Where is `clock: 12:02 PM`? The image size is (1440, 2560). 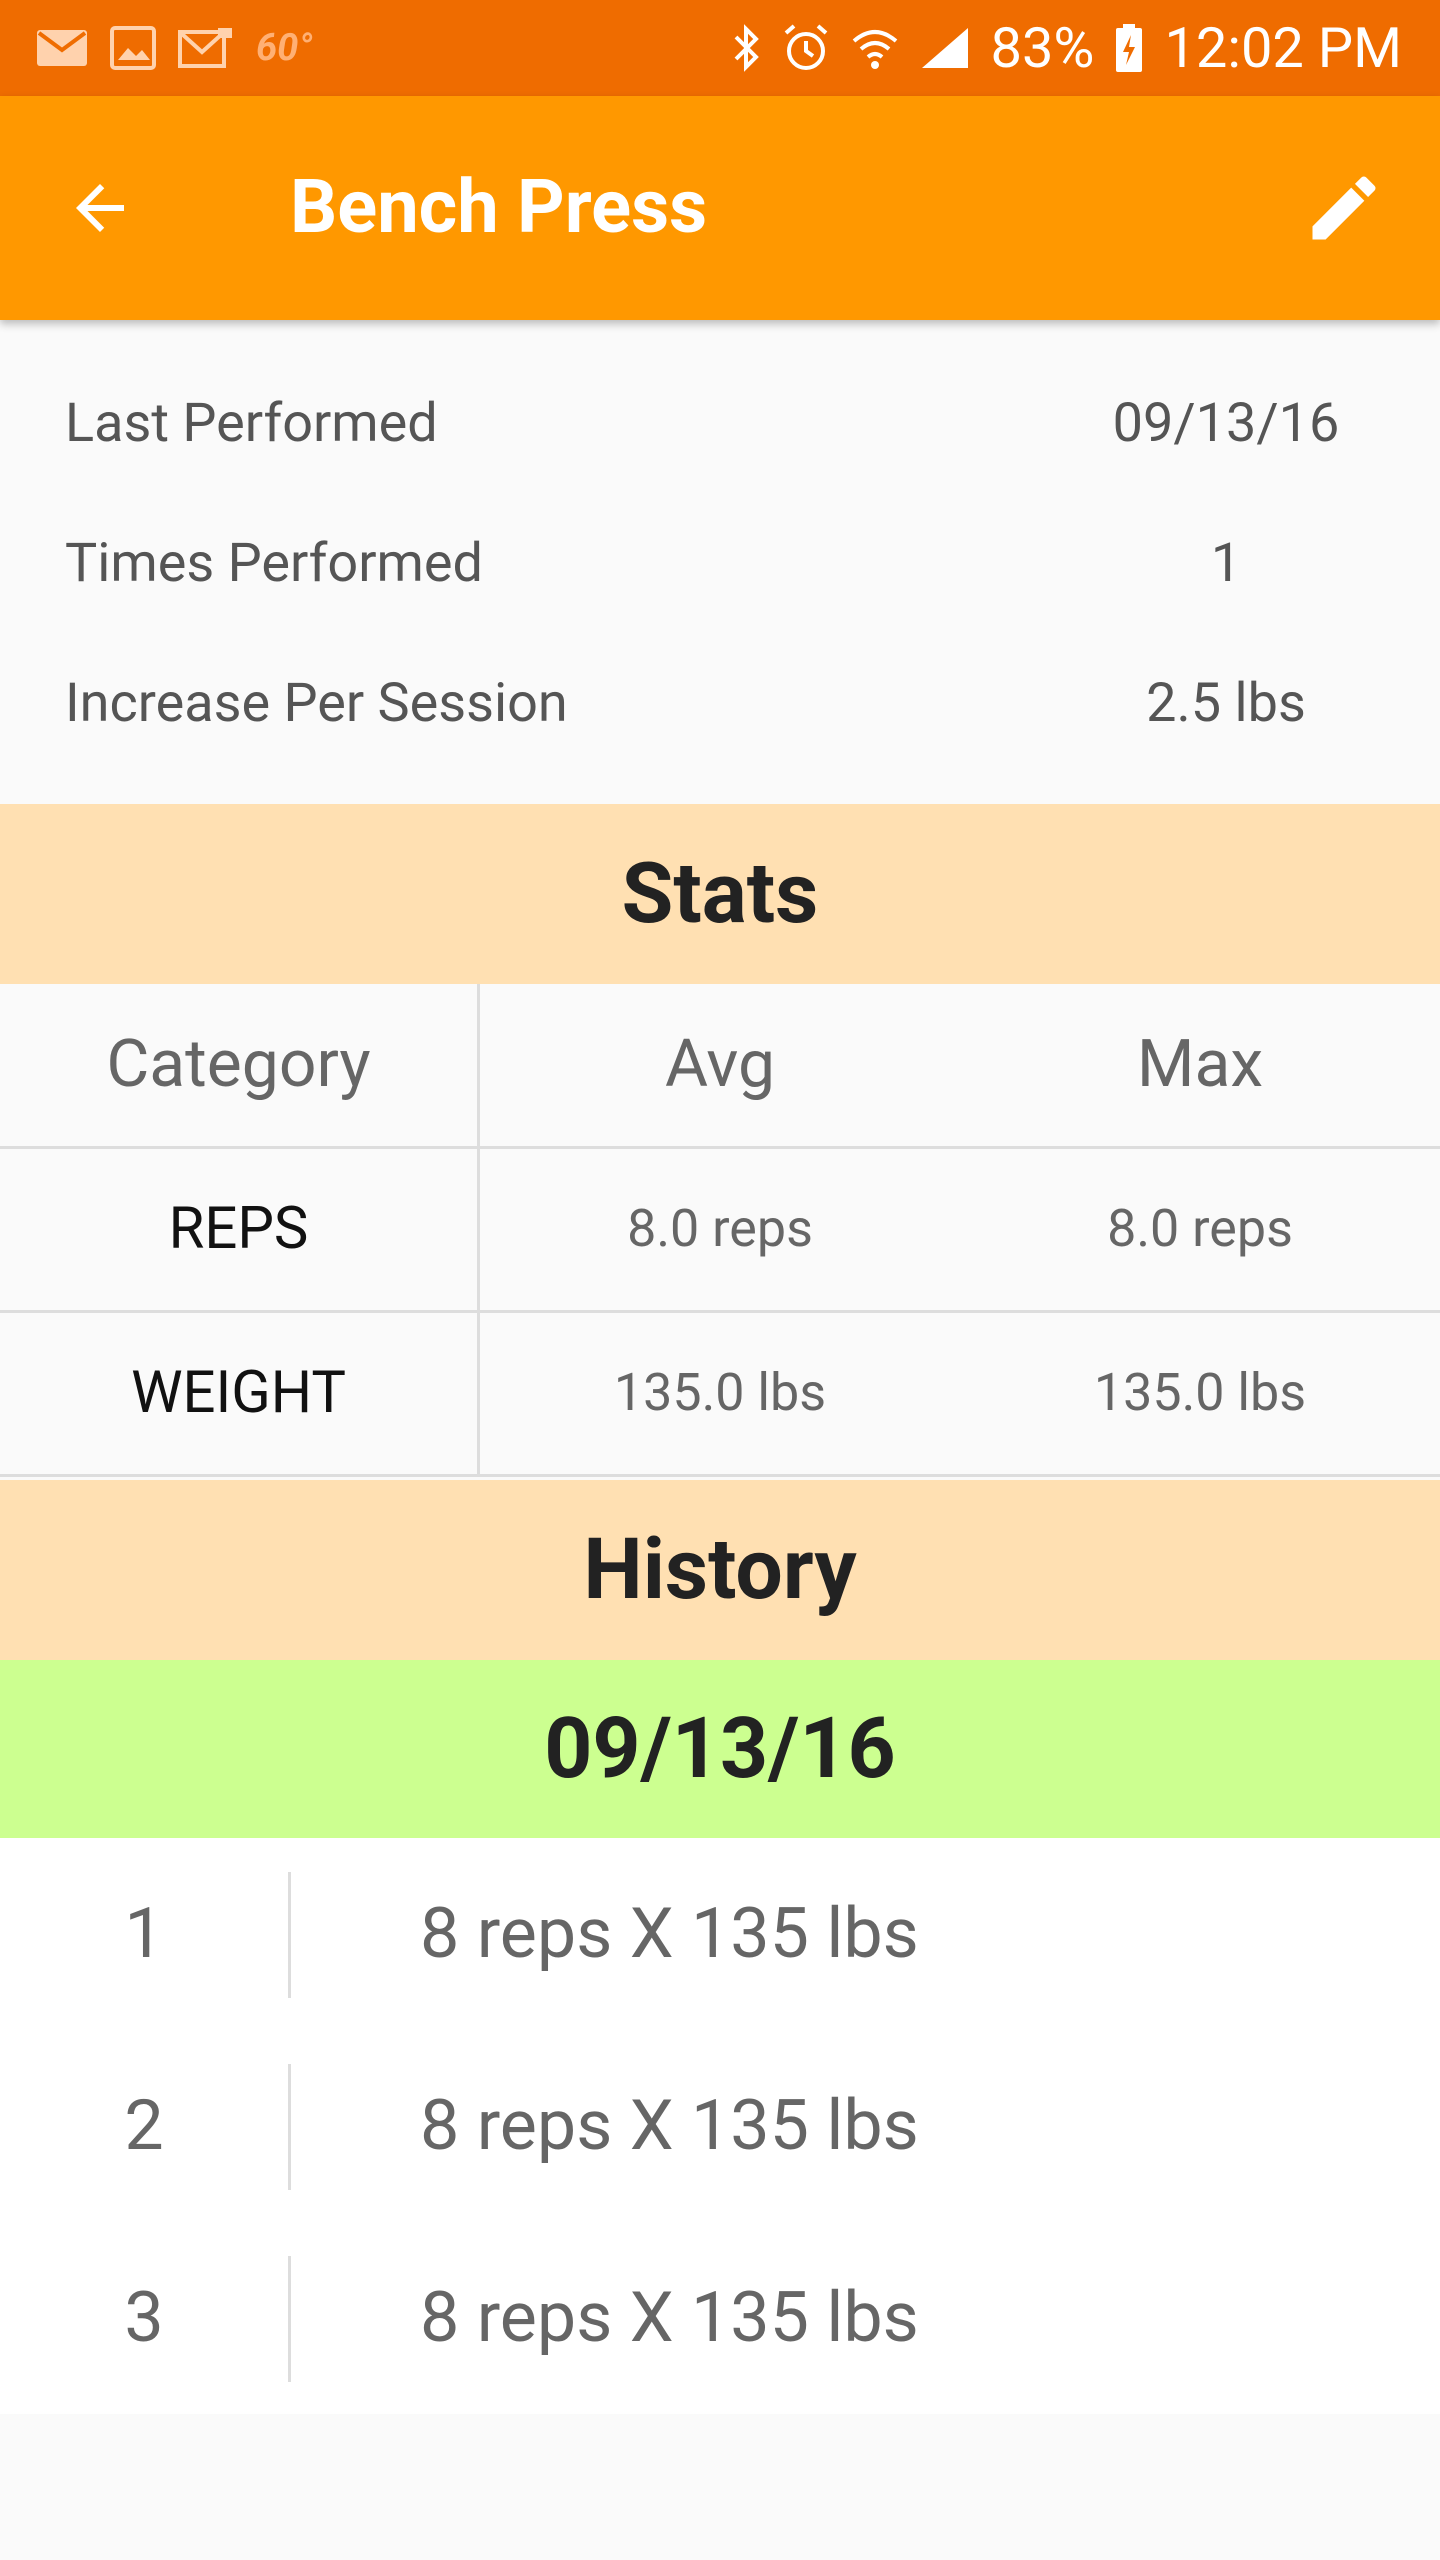
clock: 12:02 PM is located at coordinates (1283, 48).